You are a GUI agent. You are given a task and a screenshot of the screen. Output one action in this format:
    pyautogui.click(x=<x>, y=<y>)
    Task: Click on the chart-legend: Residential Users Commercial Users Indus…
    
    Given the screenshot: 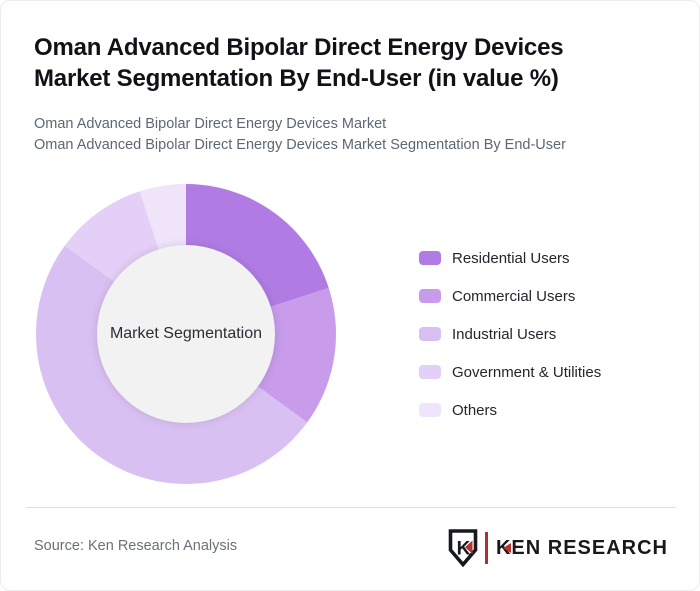 What is the action you would take?
    pyautogui.click(x=510, y=334)
    